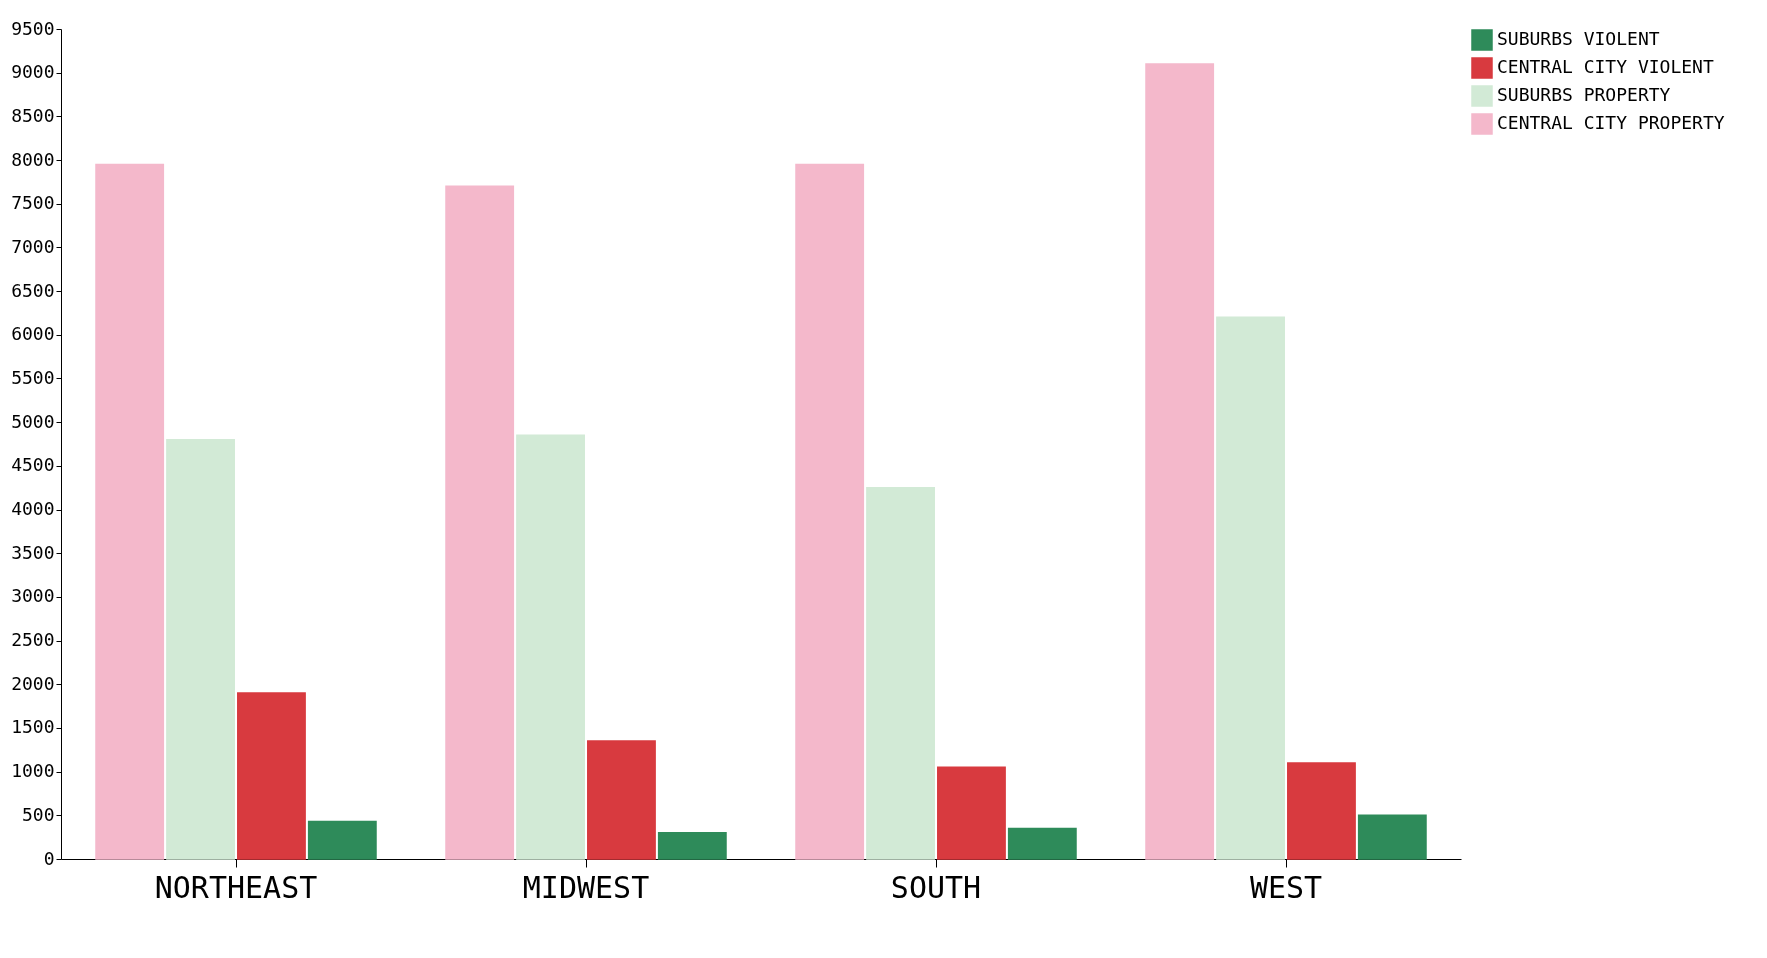  I want to click on y-tick-label: 5000, so click(33, 421).